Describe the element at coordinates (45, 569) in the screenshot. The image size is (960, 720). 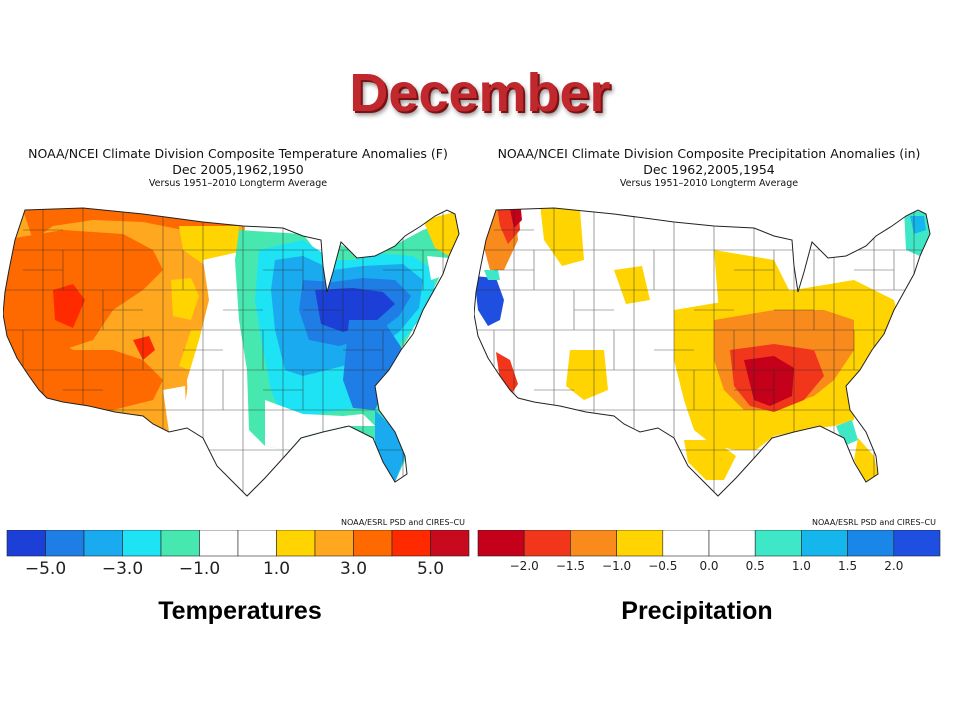
I see `colorbar-tick-label: −5.0` at that location.